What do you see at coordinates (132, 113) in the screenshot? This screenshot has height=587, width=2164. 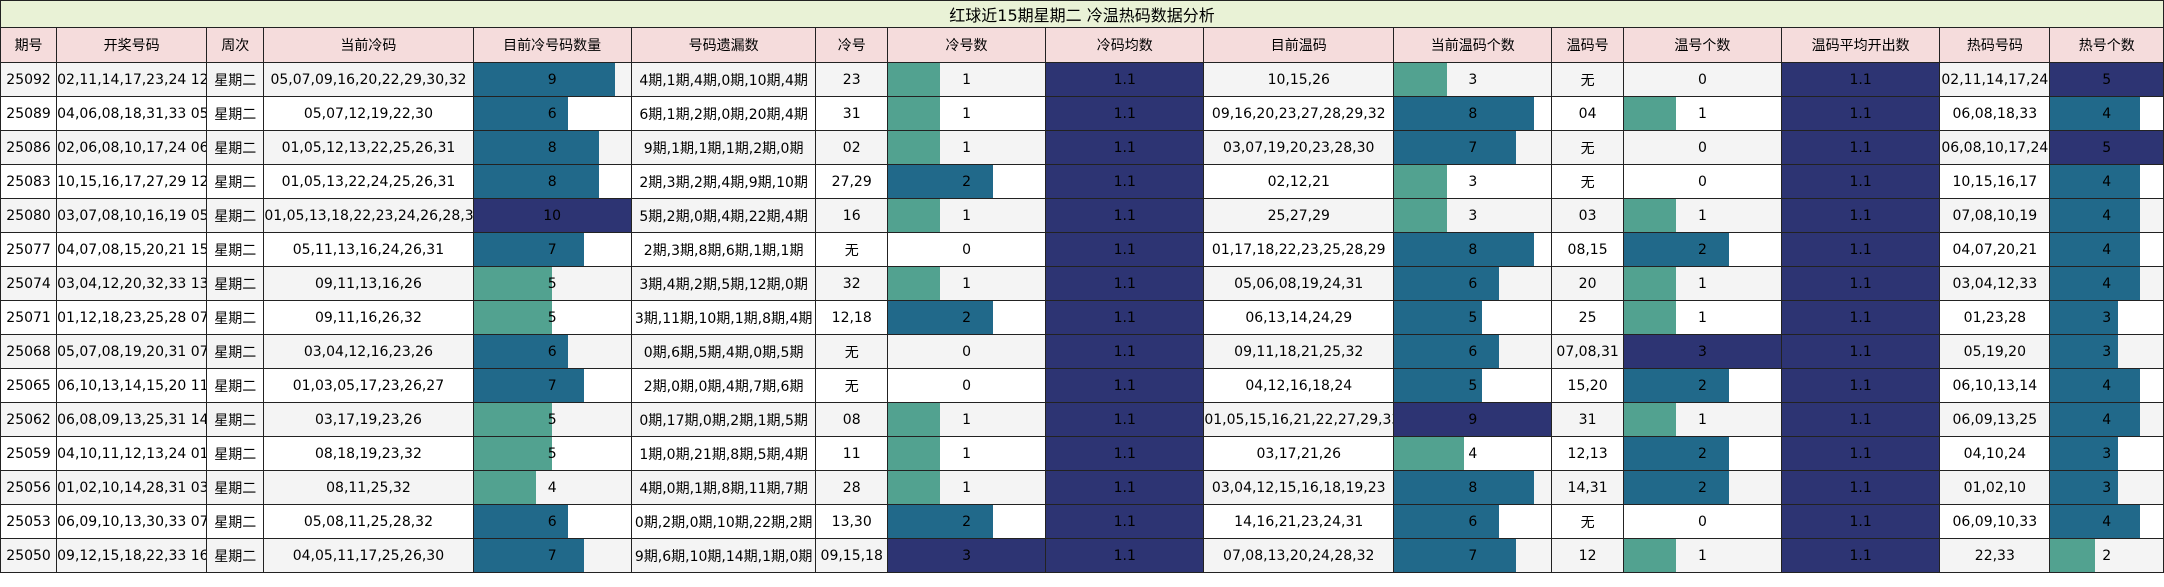 I see `cell-draw-numbers: 04,06,08,18,31,33 05` at bounding box center [132, 113].